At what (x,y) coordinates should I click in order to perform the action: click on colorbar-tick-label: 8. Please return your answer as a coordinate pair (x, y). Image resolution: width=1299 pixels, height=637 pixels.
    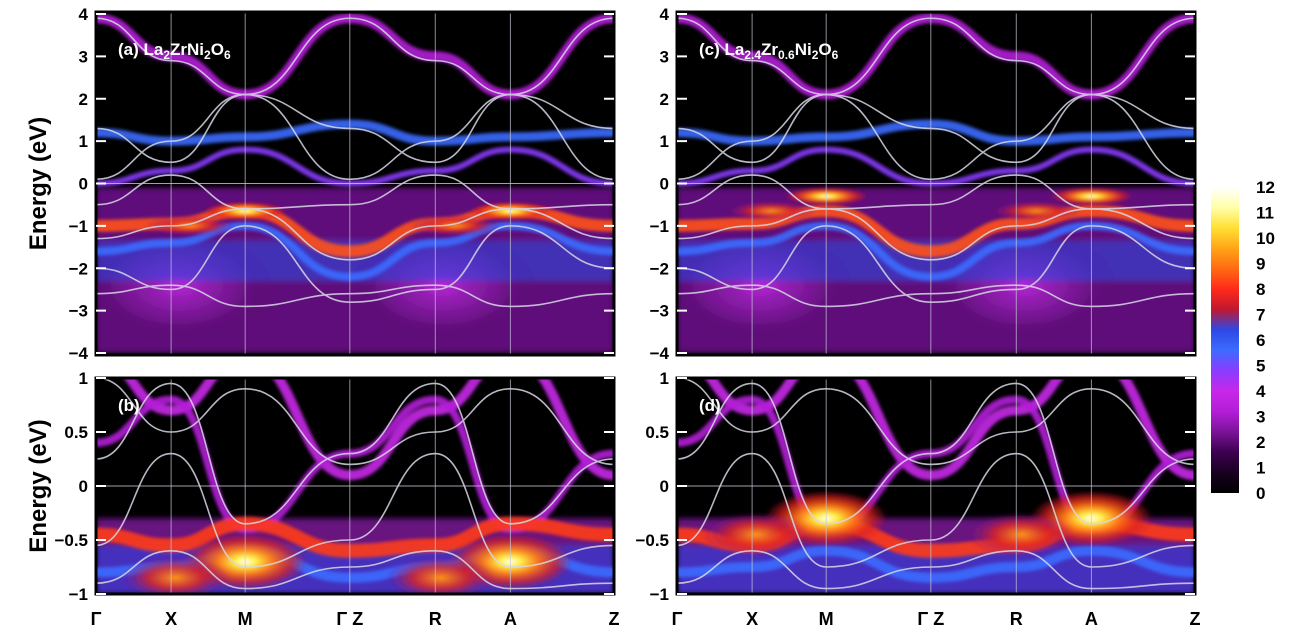
    Looking at the image, I should click on (1260, 289).